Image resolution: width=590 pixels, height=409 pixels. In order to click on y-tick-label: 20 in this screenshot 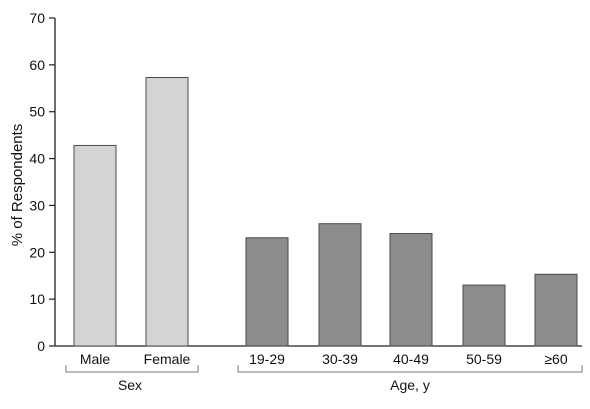, I will do `click(37, 252)`.